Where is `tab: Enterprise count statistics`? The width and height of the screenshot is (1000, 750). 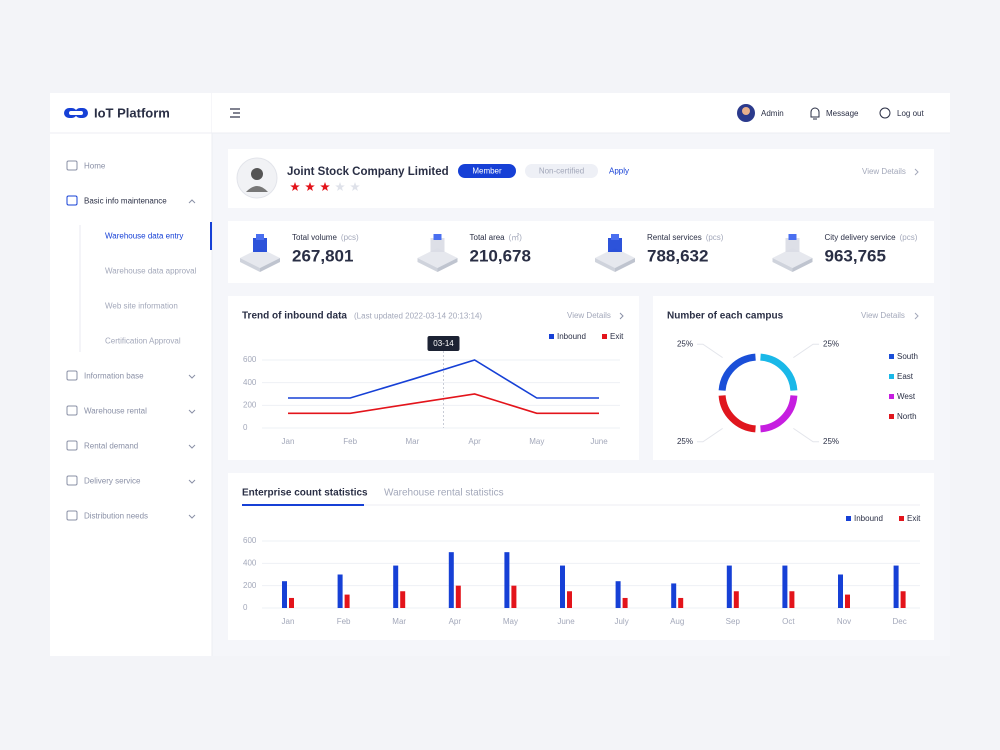 tab: Enterprise count statistics is located at coordinates (305, 493).